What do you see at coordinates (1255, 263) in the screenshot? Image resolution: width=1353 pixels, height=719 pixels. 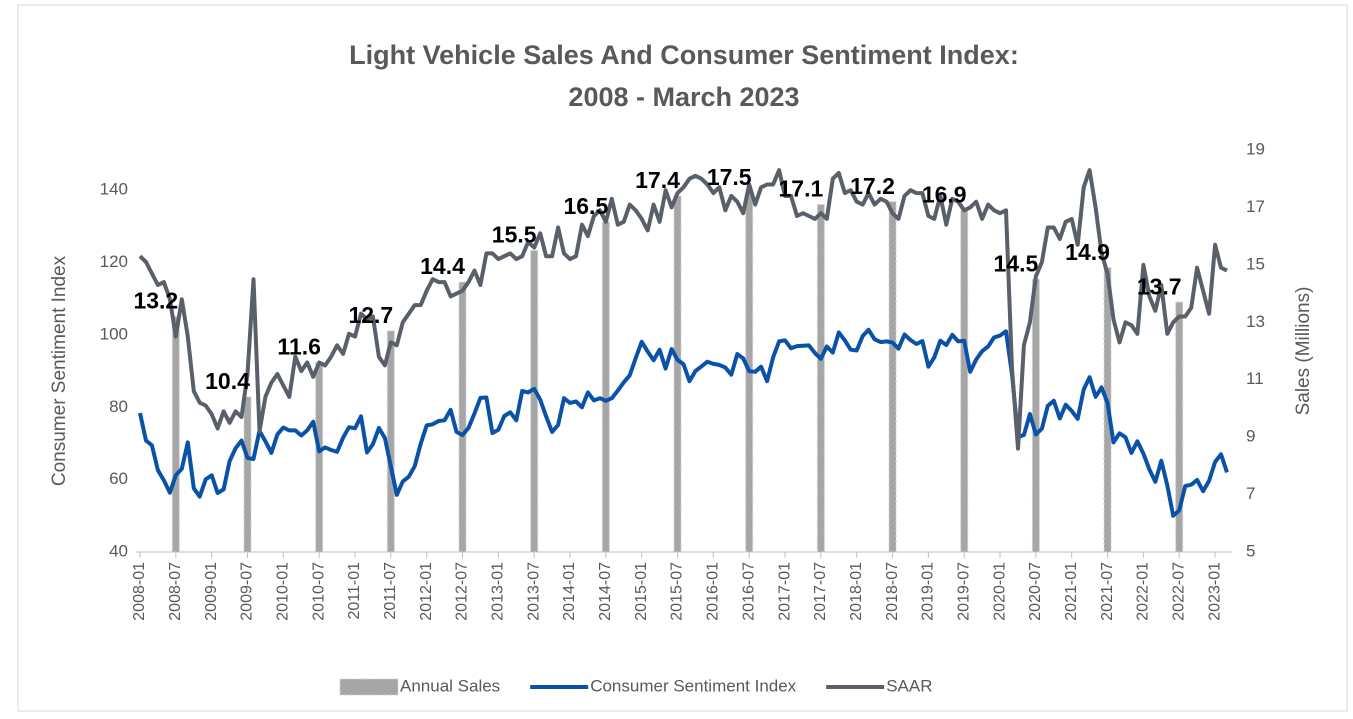 I see `y2-tick-label: 15` at bounding box center [1255, 263].